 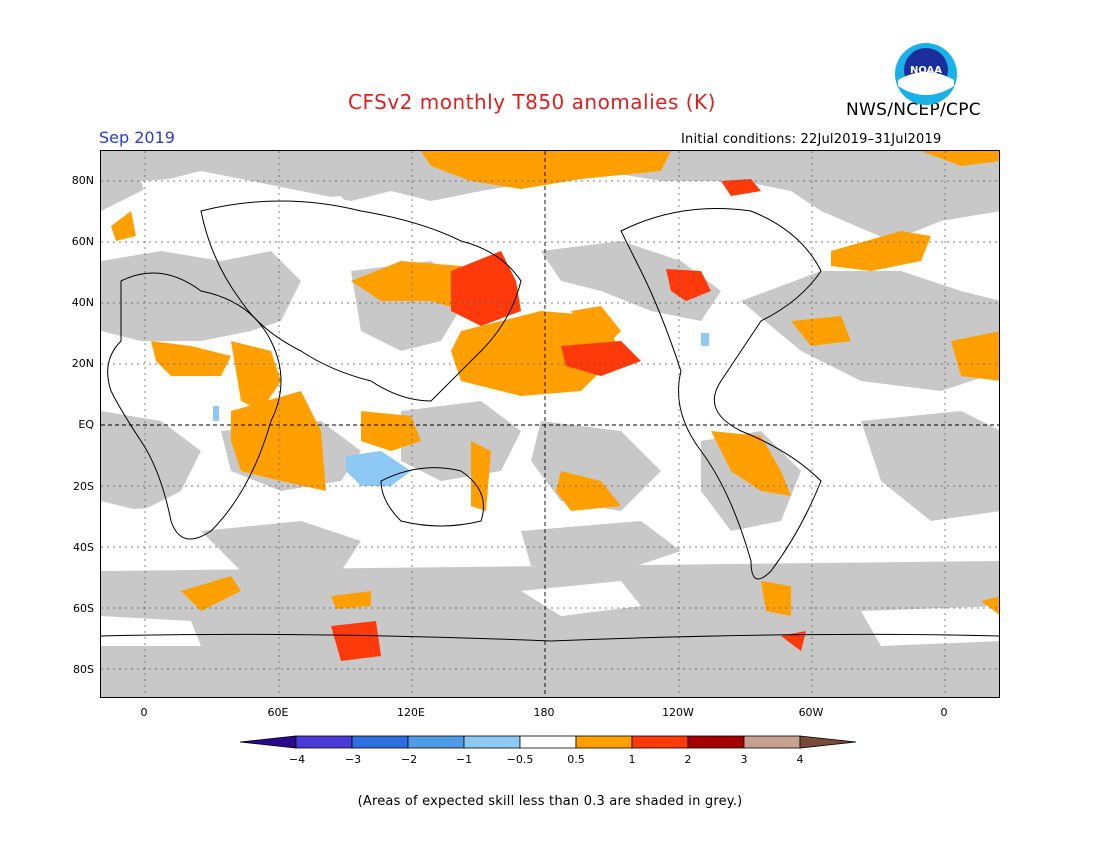 I want to click on organization-label: NWS/NCEP/CPC, so click(x=913, y=110).